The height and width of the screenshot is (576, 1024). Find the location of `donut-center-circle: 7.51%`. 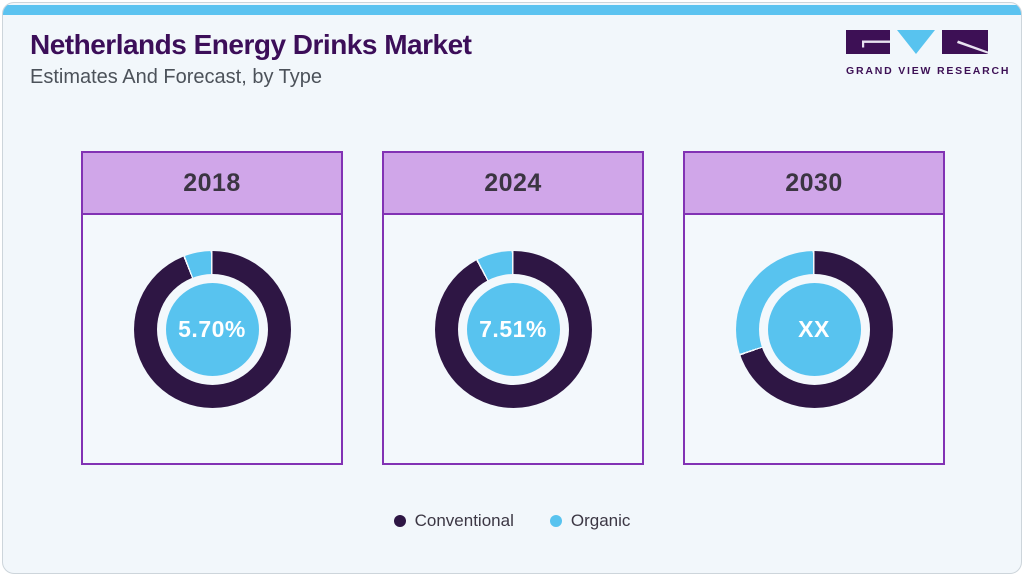

donut-center-circle: 7.51% is located at coordinates (513, 329).